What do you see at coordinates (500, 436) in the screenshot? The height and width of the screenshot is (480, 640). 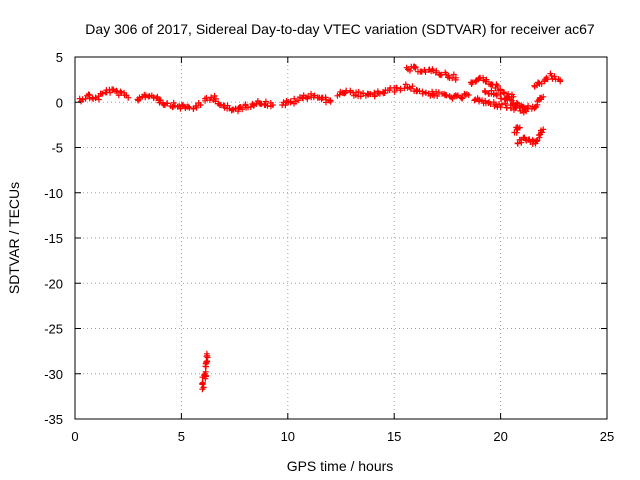 I see `x-tick-label: 20` at bounding box center [500, 436].